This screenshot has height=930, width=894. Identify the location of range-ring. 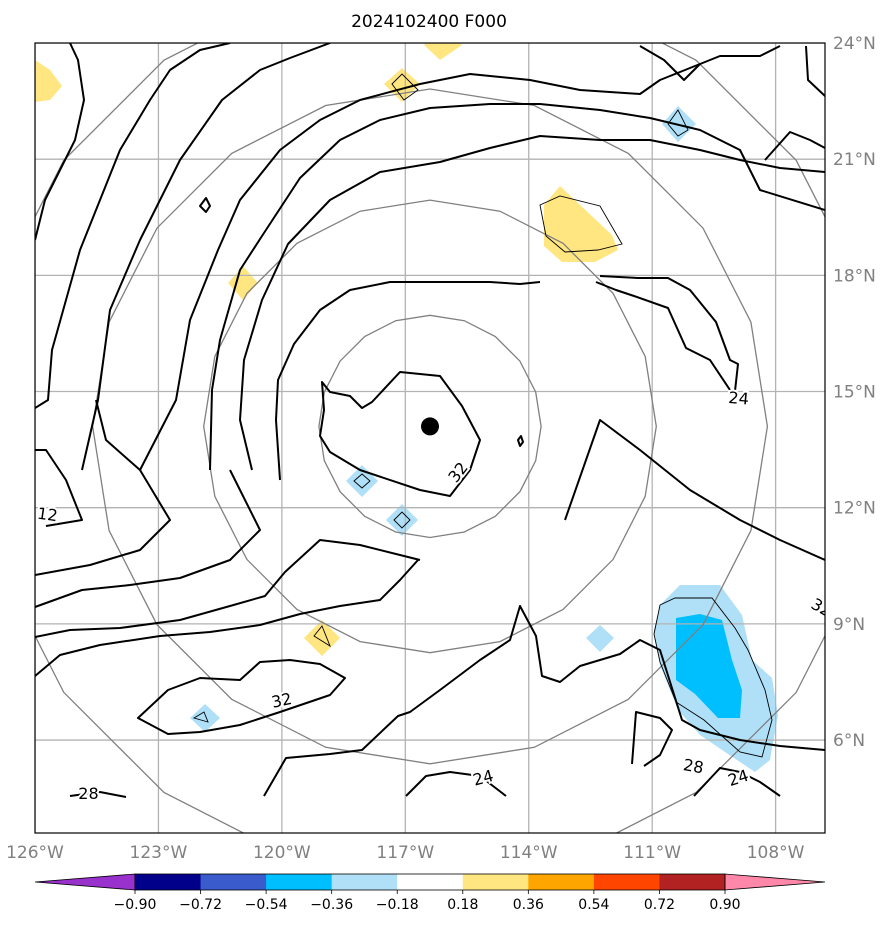
(430, 426).